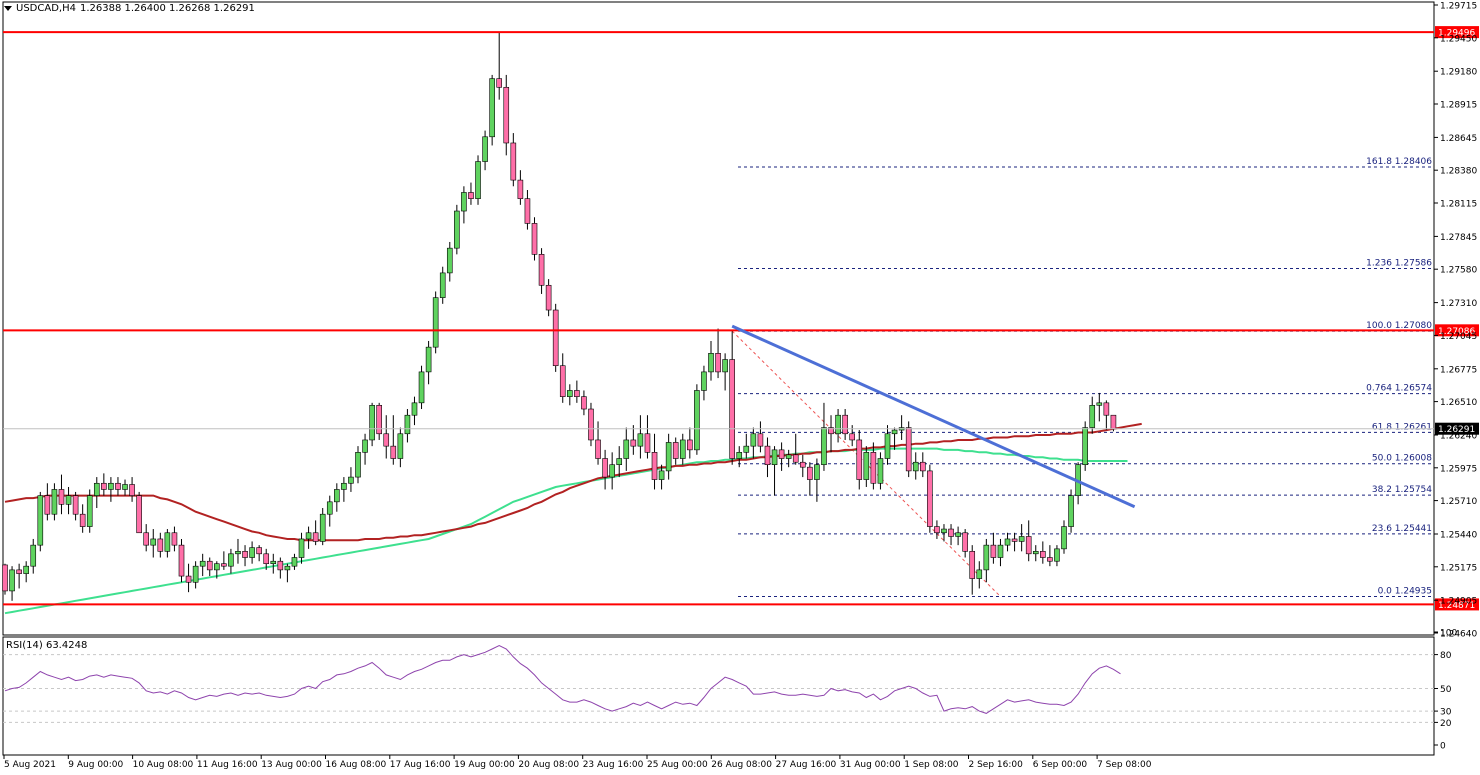  What do you see at coordinates (1402, 490) in the screenshot?
I see `fib-label-6: 38.2 1.25754` at bounding box center [1402, 490].